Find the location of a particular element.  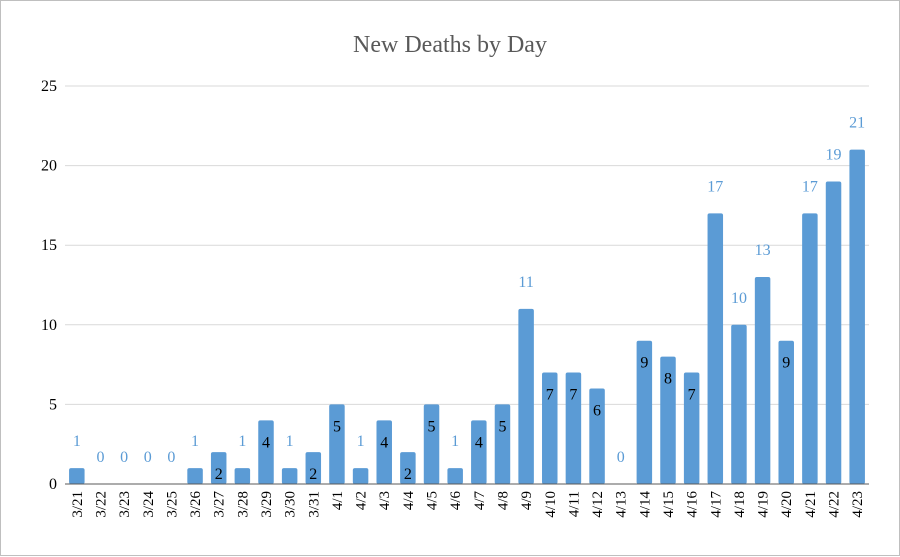

x-tick-label: 4/6 is located at coordinates (456, 501).